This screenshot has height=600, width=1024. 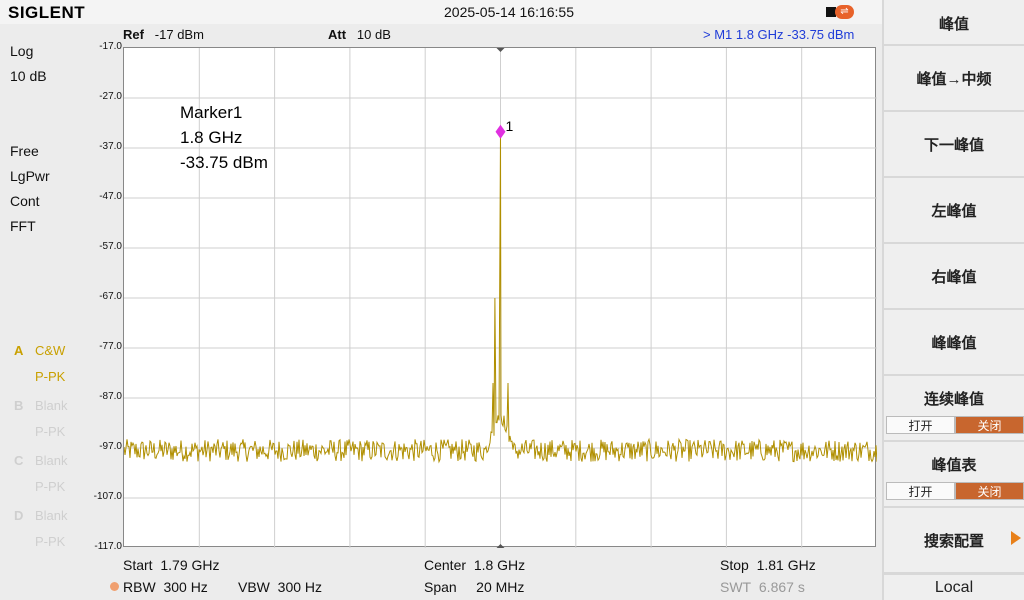 I want to click on sweep-time: SWT 6.867 s, so click(x=762, y=587).